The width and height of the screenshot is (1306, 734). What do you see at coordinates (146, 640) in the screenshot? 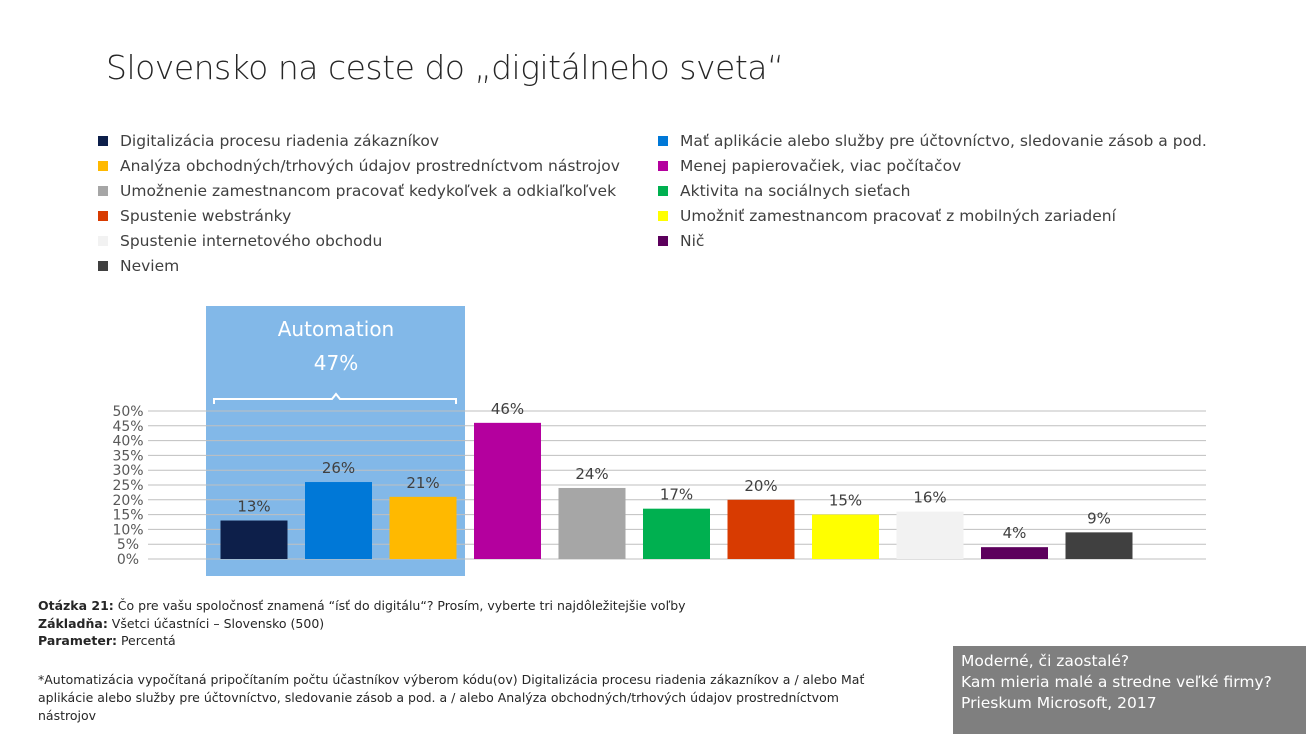
I see `parameter-text: Percentá` at bounding box center [146, 640].